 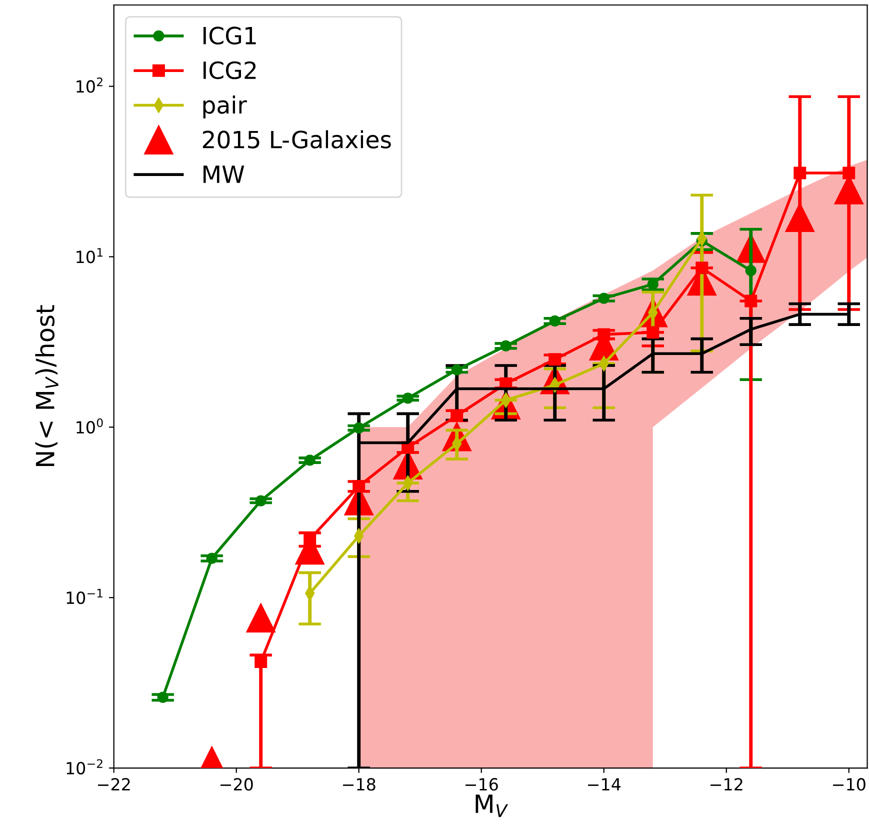 What do you see at coordinates (492, 805) in the screenshot?
I see `x-axis-title: M$_{V}$` at bounding box center [492, 805].